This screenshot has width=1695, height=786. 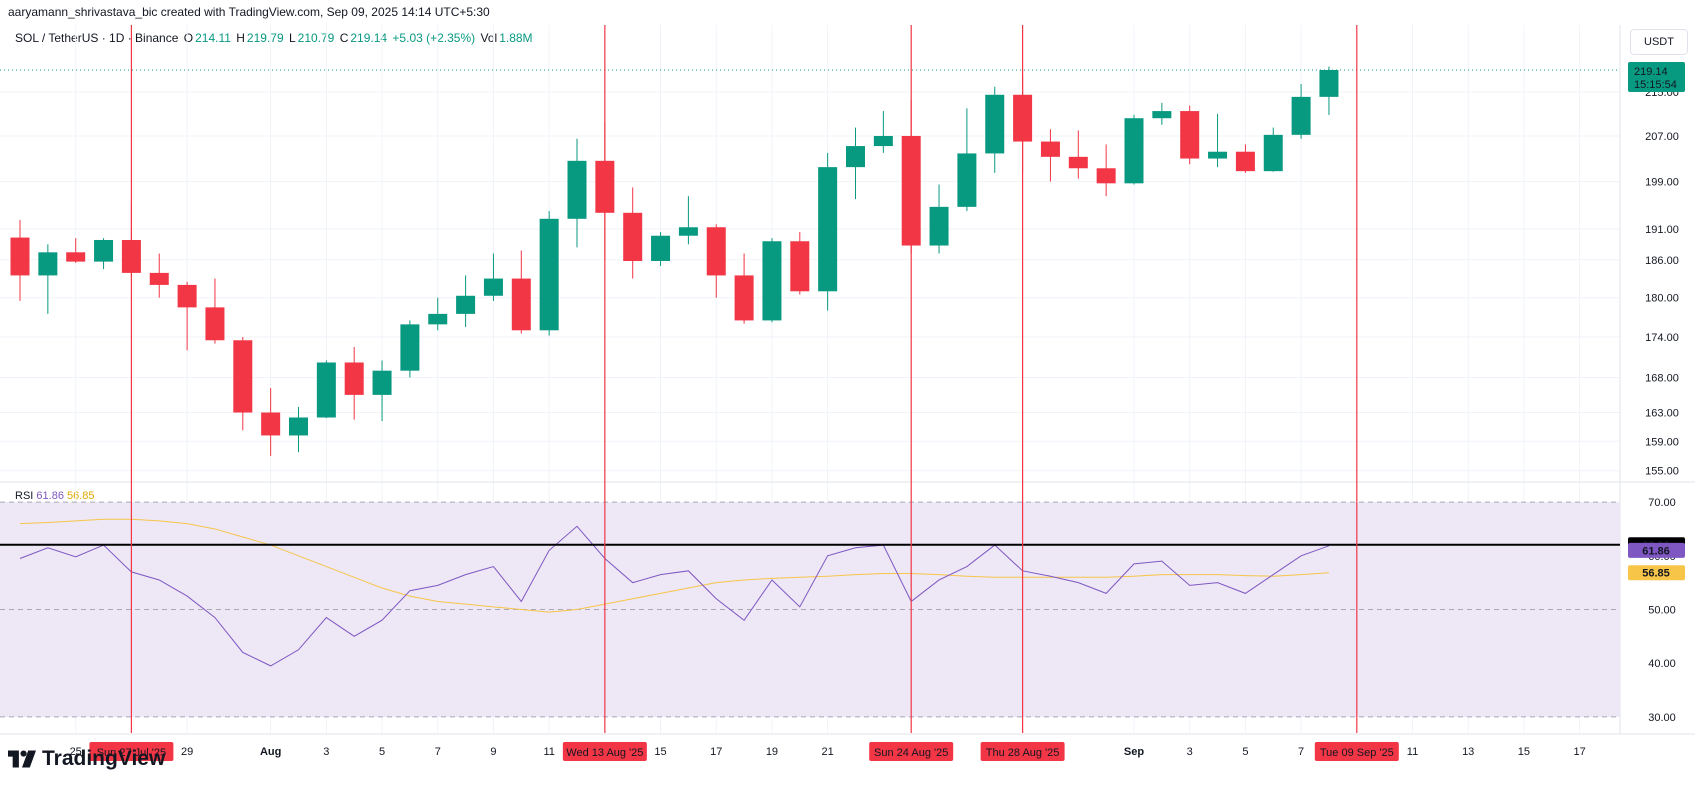 I want to click on rsi-value: 61.86, so click(x=50, y=496).